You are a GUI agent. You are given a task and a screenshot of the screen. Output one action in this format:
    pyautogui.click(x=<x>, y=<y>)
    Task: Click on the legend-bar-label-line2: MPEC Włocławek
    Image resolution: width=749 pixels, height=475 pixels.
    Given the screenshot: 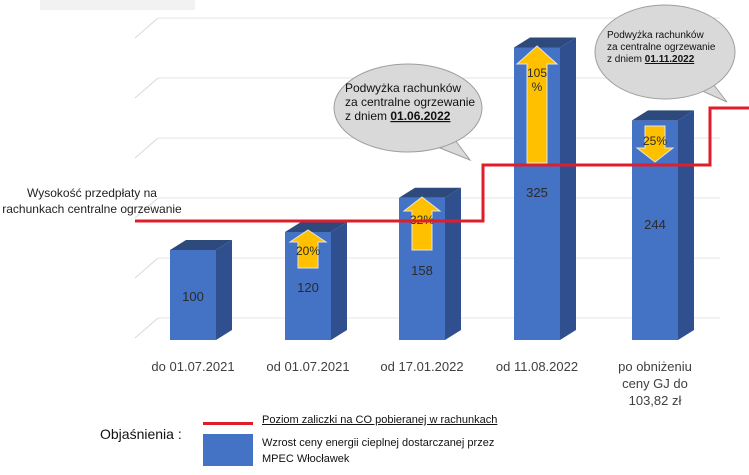 What is the action you would take?
    pyautogui.click(x=306, y=459)
    